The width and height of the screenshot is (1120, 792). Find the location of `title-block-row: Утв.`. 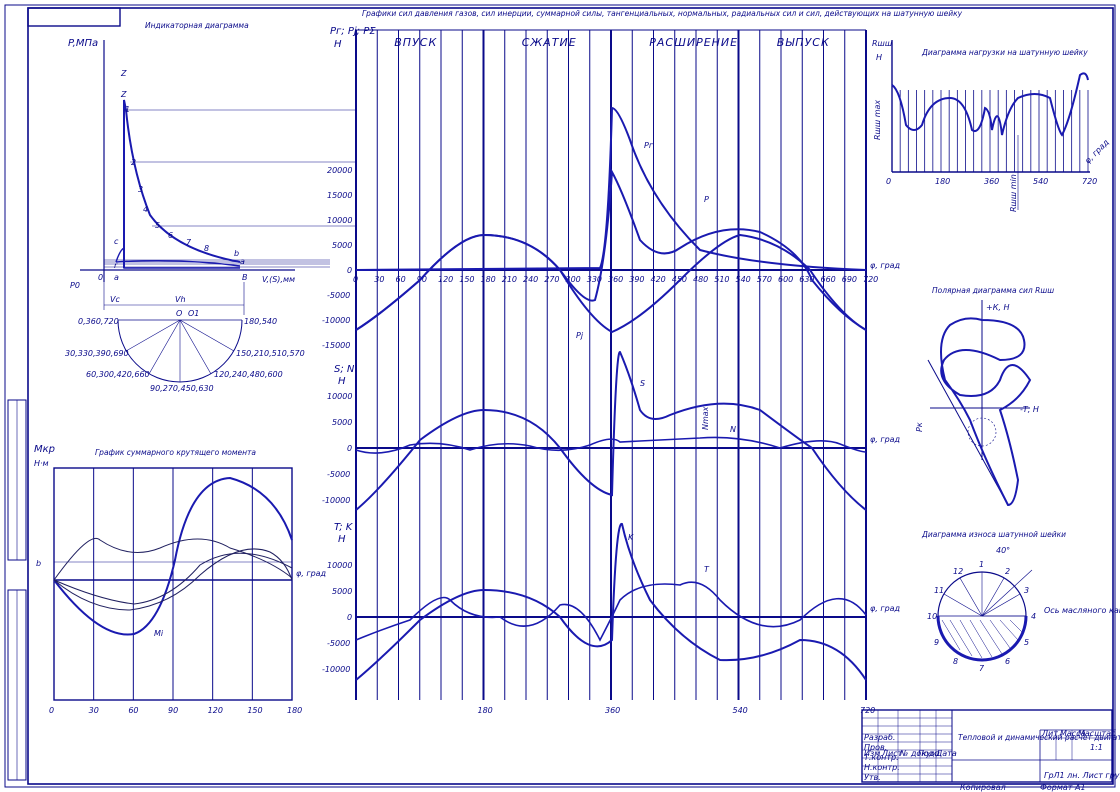

title-block-row: Утв. is located at coordinates (872, 777).